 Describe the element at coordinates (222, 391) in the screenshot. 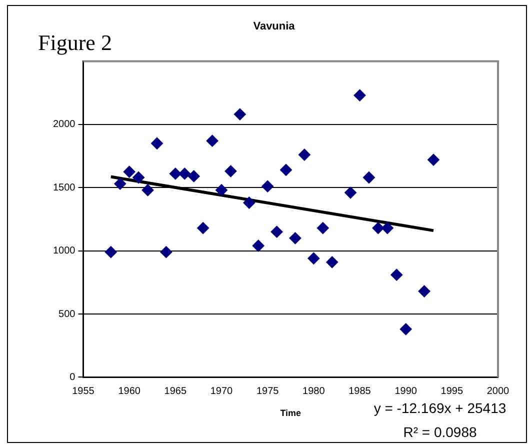

I see `x-tick-label: 1970` at that location.